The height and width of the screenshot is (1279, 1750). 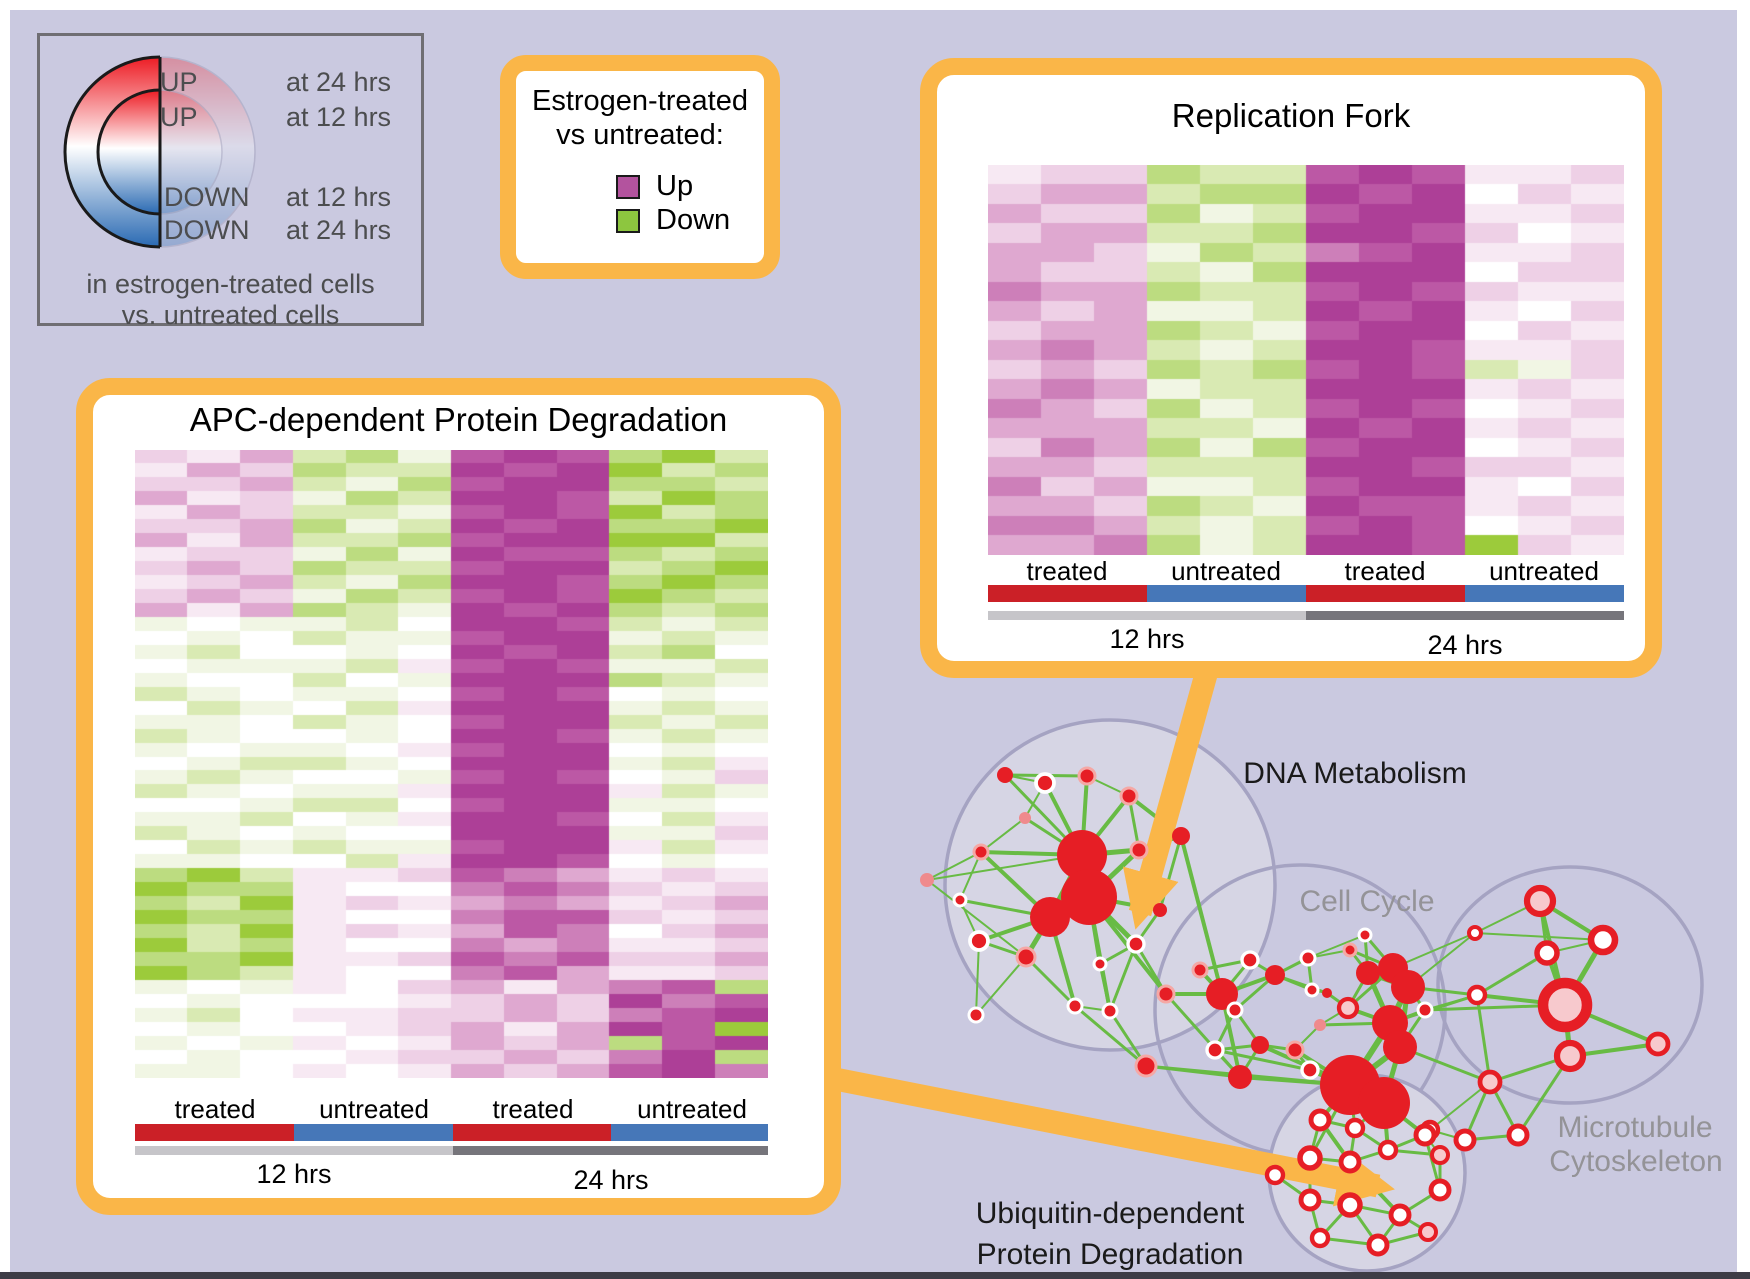 What do you see at coordinates (339, 117) in the screenshot?
I see `ring-legend-up-12-time: at 12 hrs` at bounding box center [339, 117].